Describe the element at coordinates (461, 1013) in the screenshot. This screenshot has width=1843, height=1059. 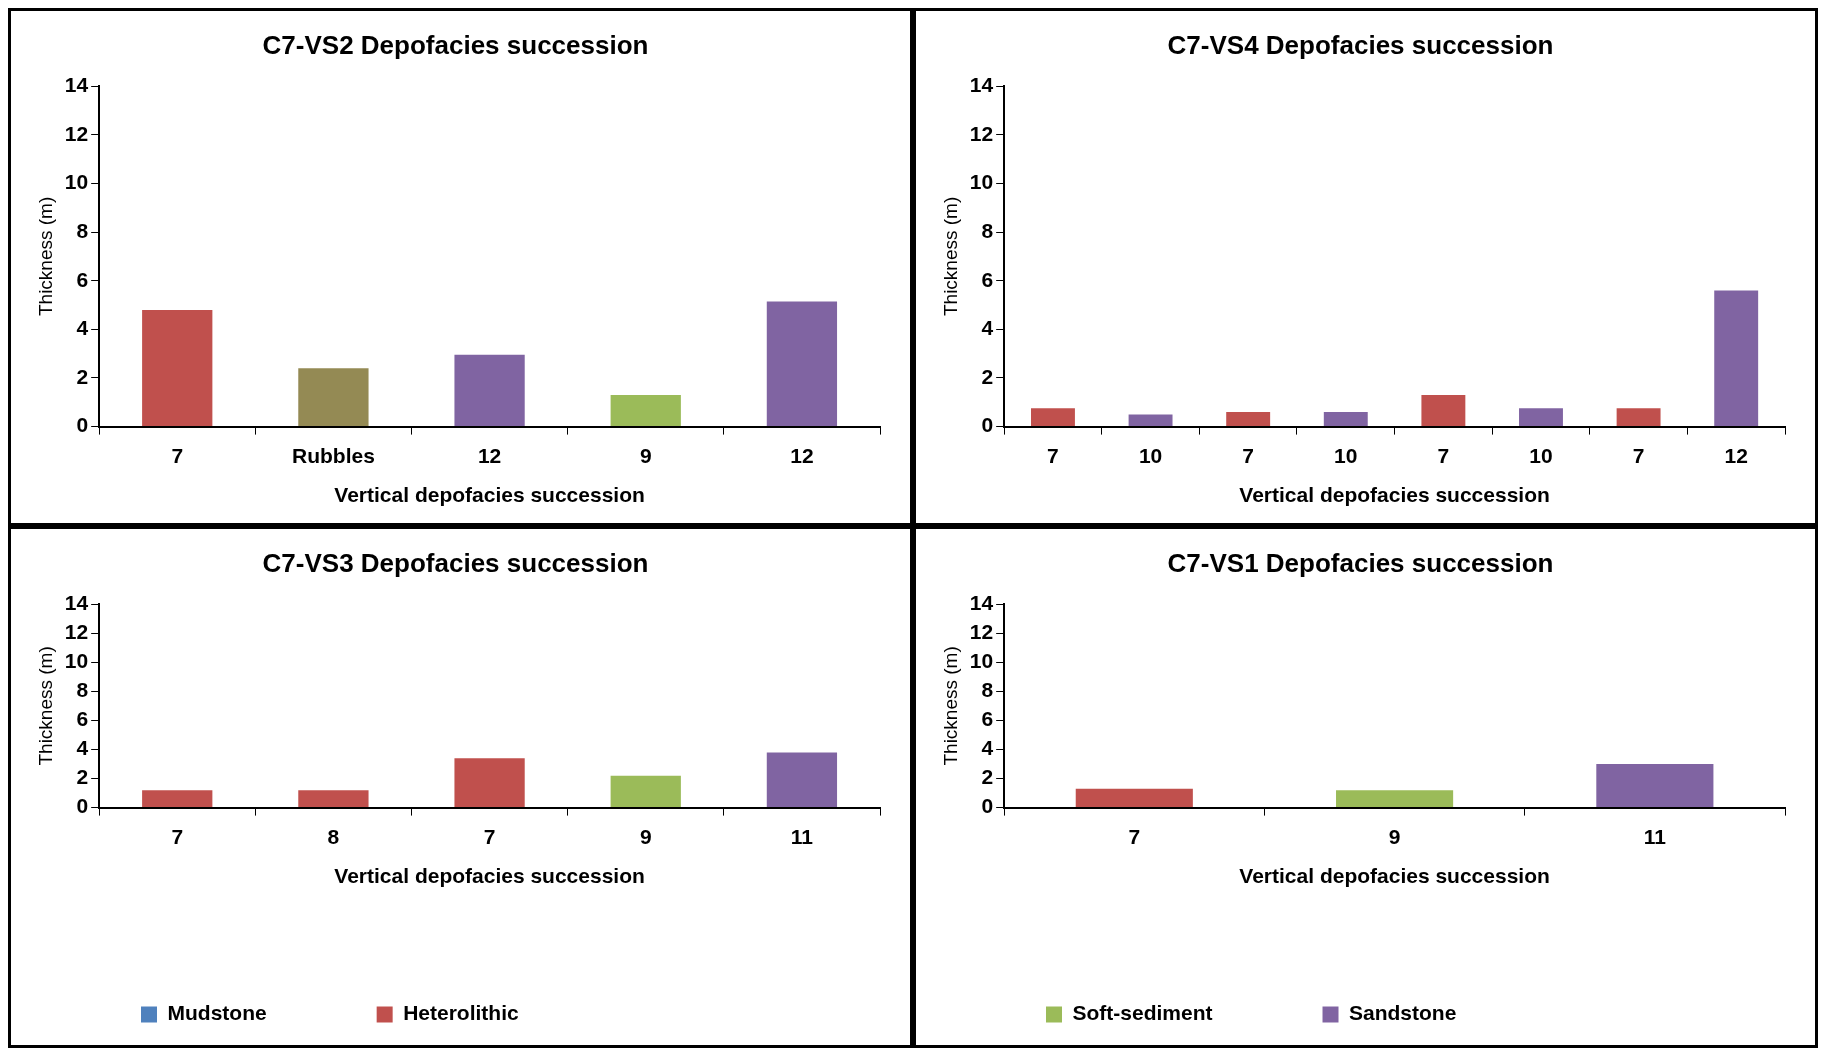
I see `legend-label: Heterolithic` at that location.